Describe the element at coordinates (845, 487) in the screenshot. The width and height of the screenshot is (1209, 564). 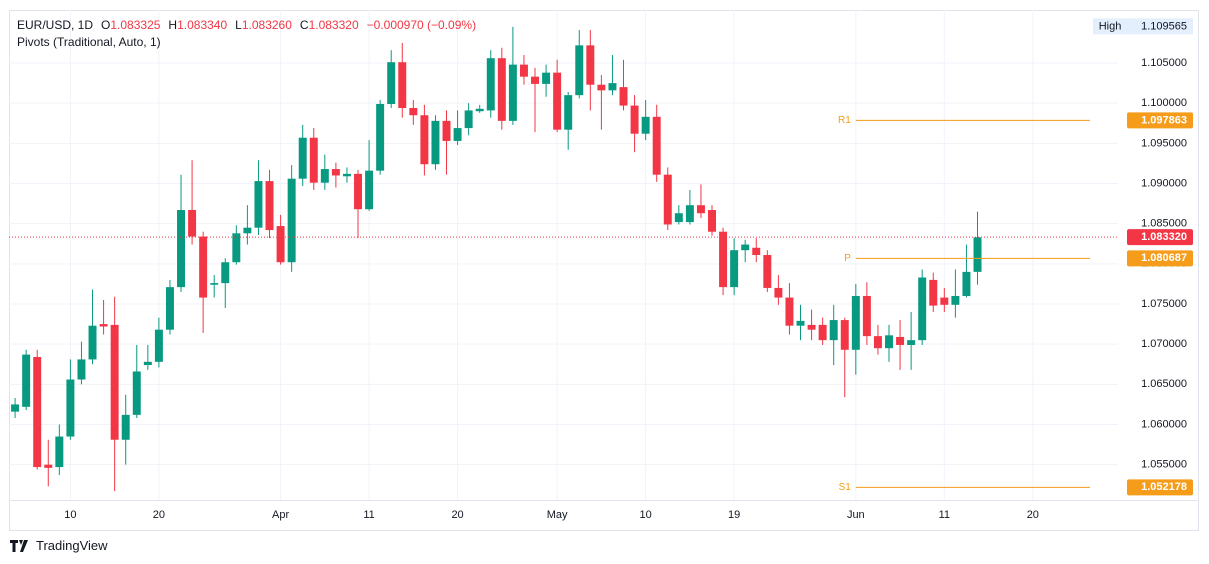
I see `pivot-name: S1` at that location.